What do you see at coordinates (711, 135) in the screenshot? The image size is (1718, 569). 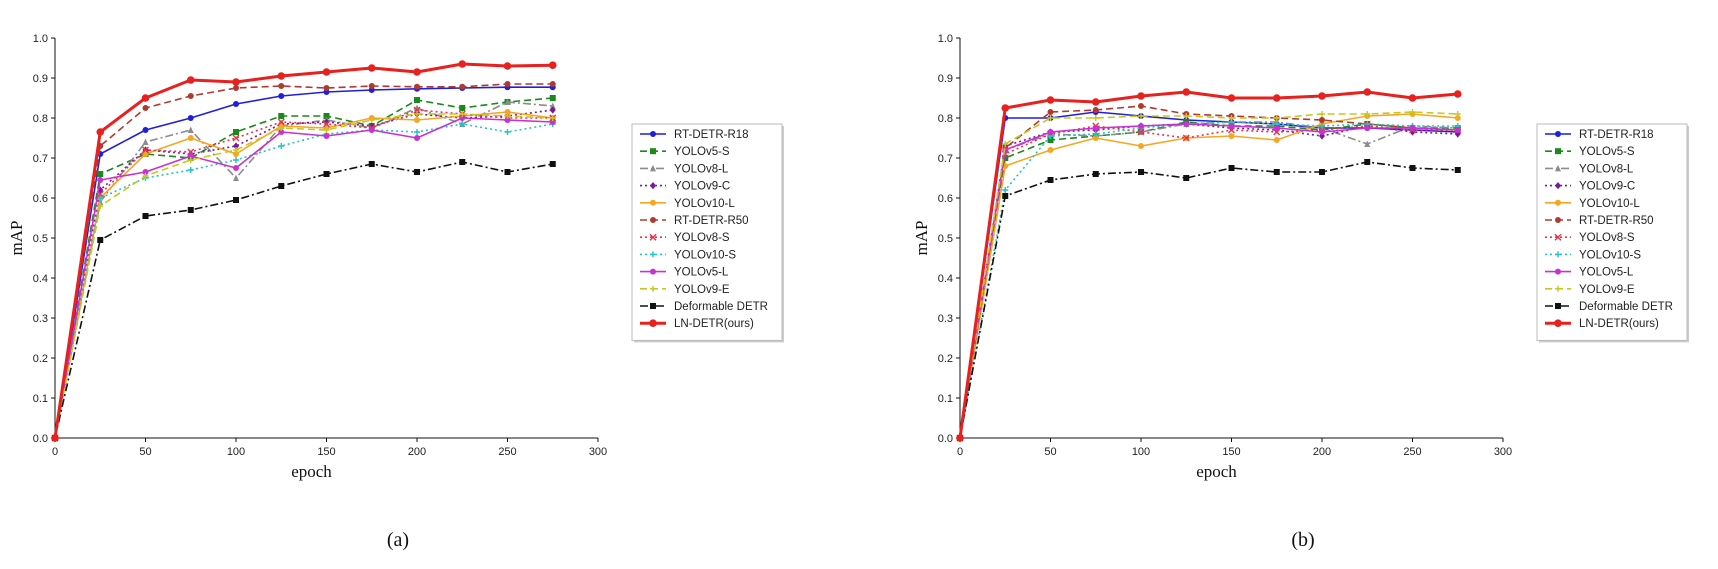 I see `legend-label: RT-DETR-R18` at bounding box center [711, 135].